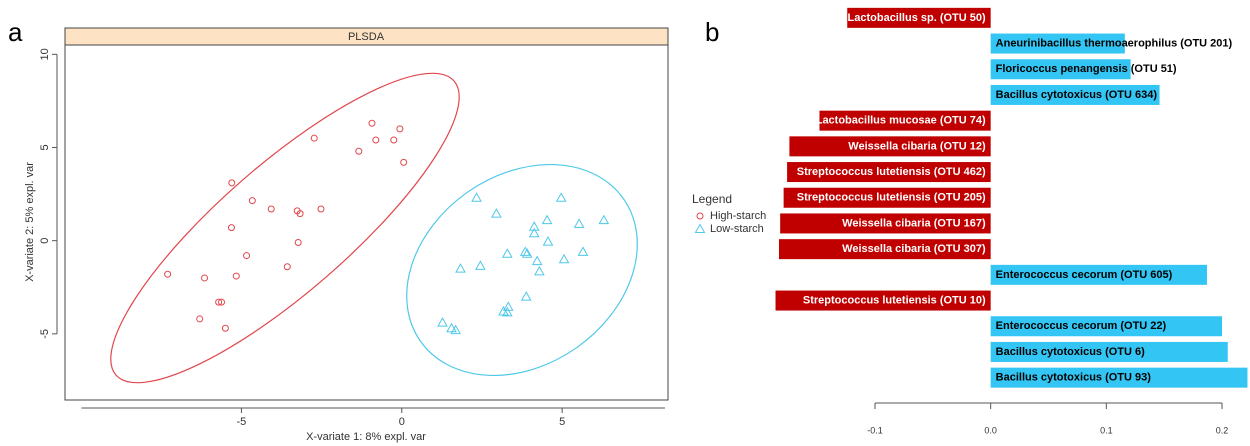 This screenshot has width=1250, height=446. I want to click on panel-label: a, so click(15, 32).